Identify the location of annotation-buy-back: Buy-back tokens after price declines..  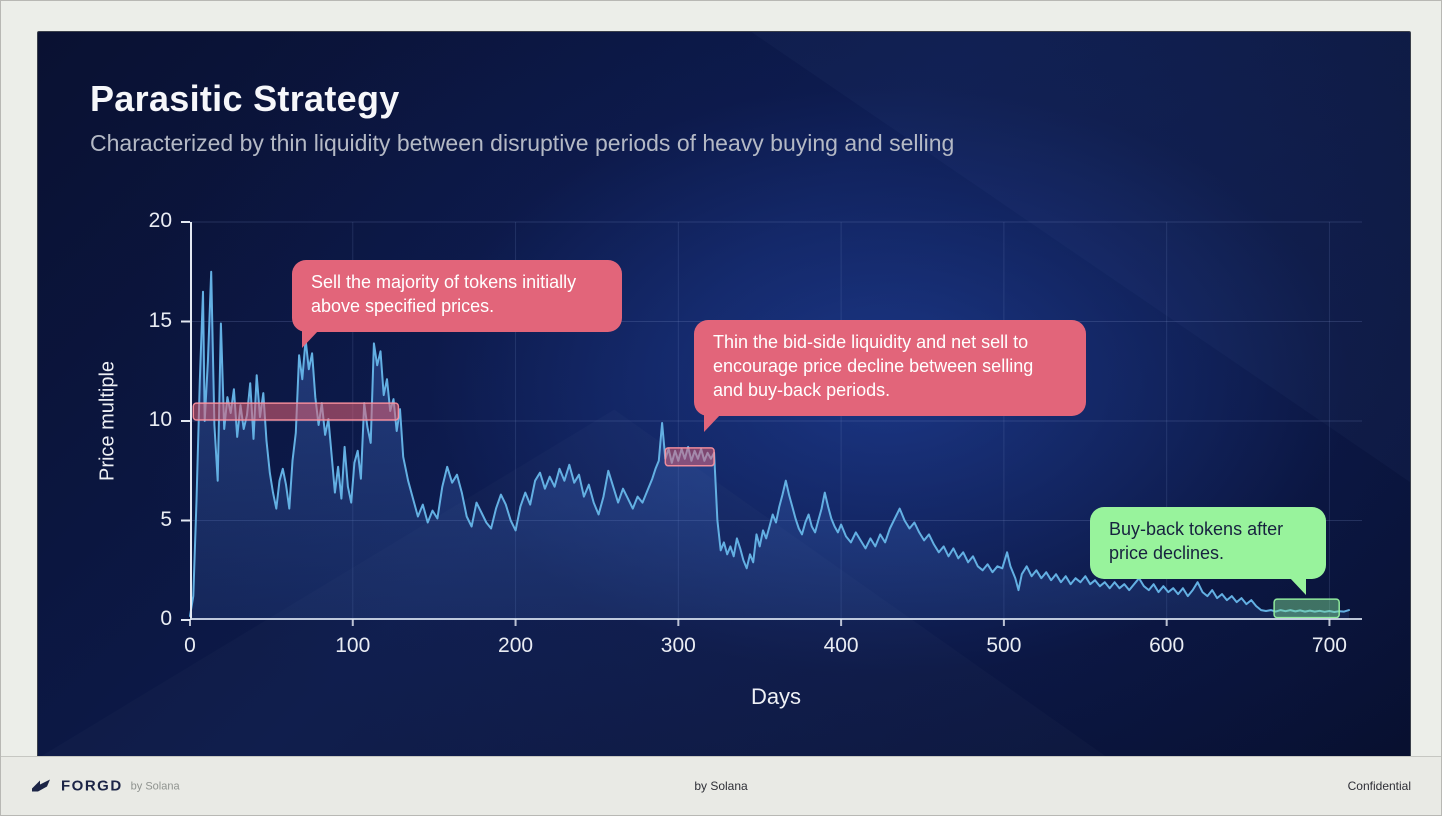
(1208, 551).